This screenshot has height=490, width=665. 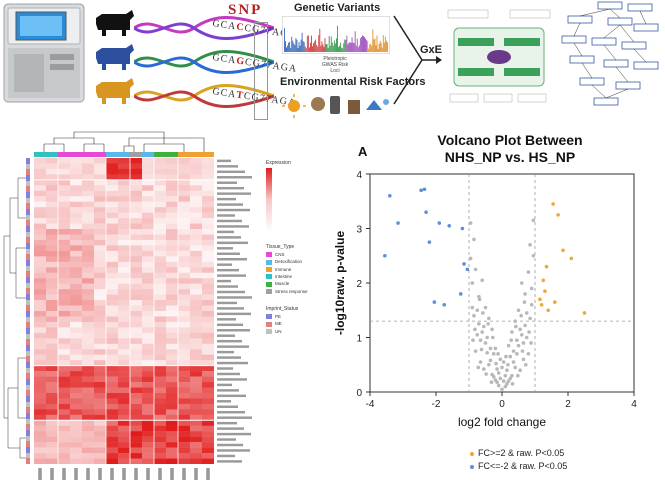 What do you see at coordinates (523, 466) in the screenshot?
I see `legend-down-label: FC<=-2 & raw. P<0.05` at bounding box center [523, 466].